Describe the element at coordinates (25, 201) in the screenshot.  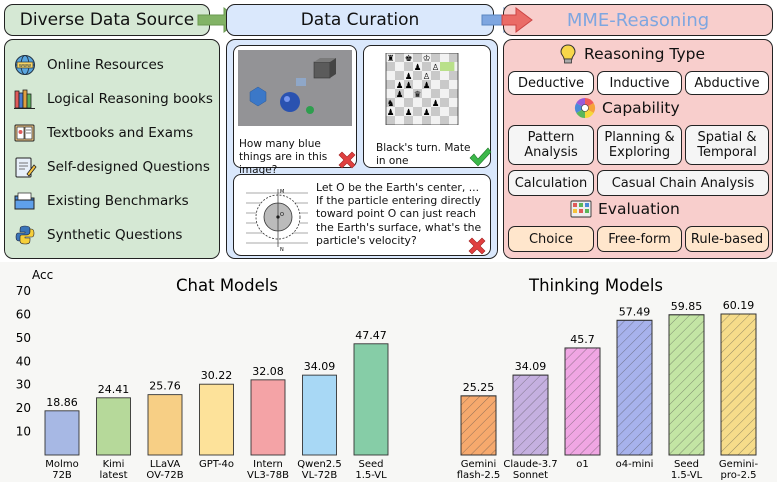
I see `folder-icon` at that location.